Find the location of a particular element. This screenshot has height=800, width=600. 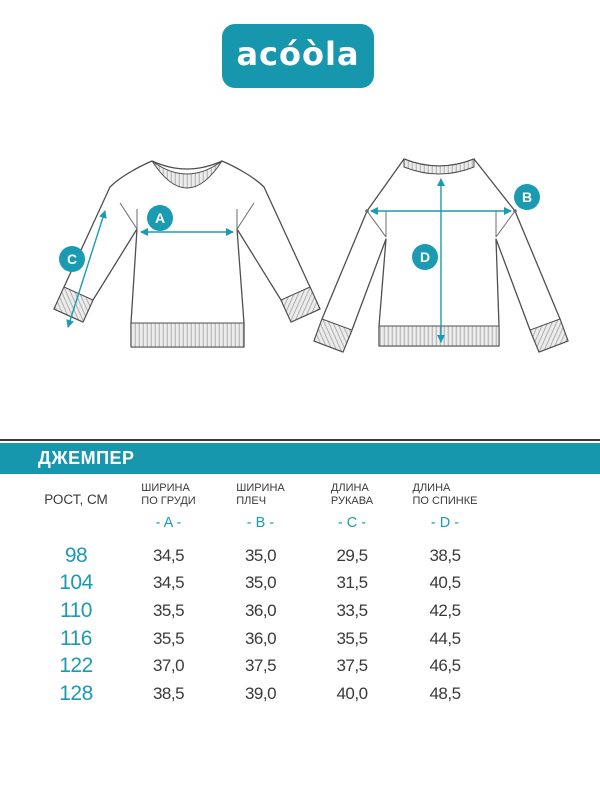

measure-a-badge: A is located at coordinates (160, 218).